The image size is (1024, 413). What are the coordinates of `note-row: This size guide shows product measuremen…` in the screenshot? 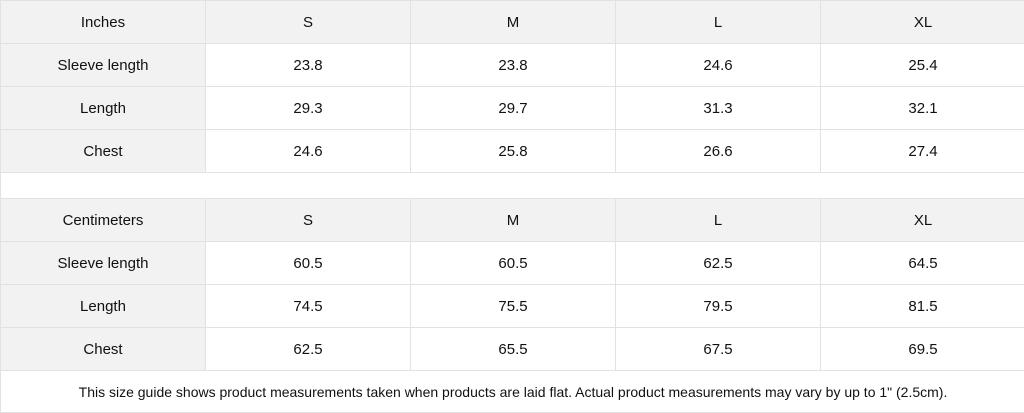 It's located at (512, 392).